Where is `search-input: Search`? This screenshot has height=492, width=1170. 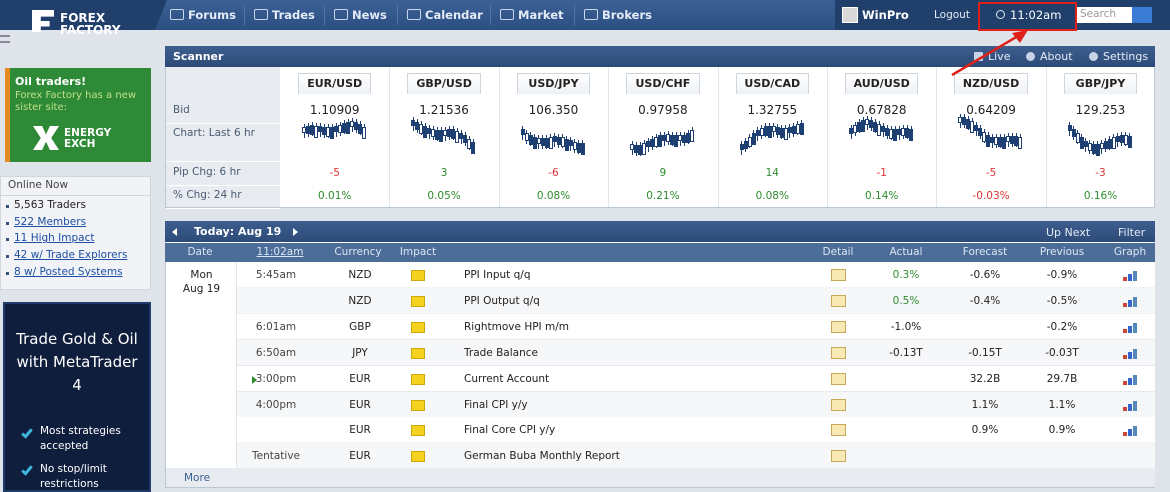
search-input: Search is located at coordinates (1104, 15).